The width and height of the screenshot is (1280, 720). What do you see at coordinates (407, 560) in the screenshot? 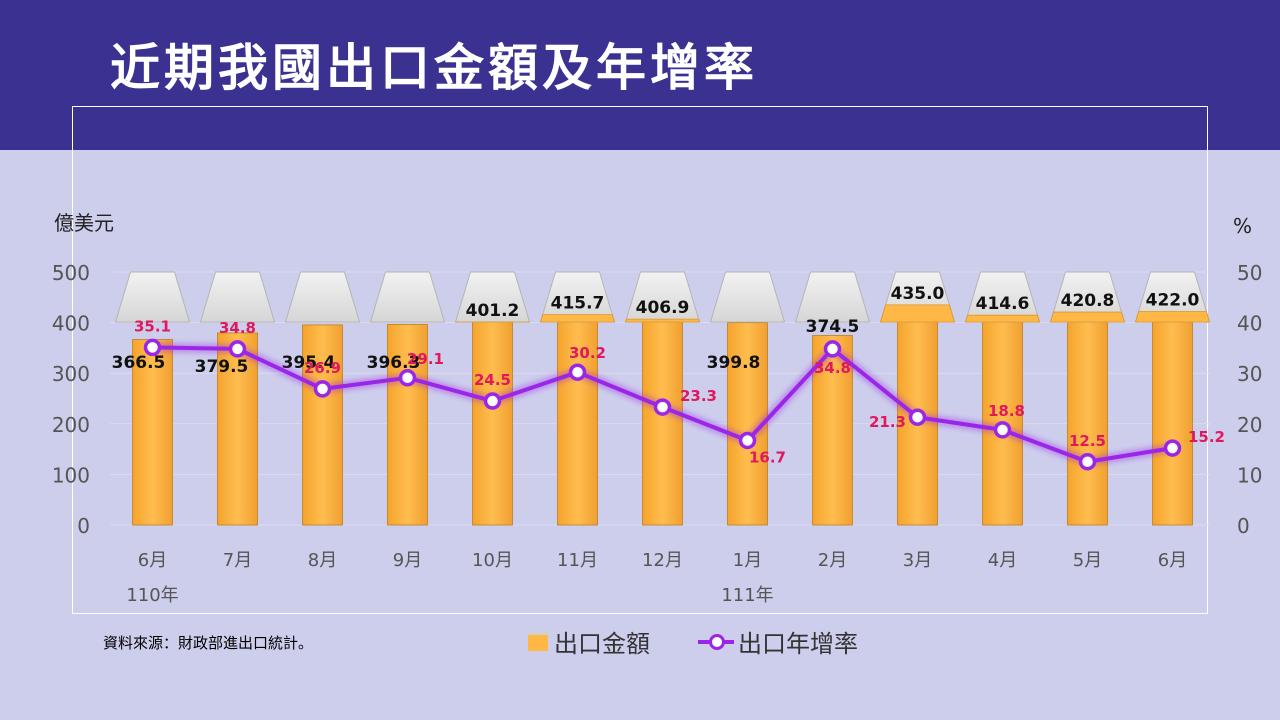
I see `x-tick-label: 9月` at bounding box center [407, 560].